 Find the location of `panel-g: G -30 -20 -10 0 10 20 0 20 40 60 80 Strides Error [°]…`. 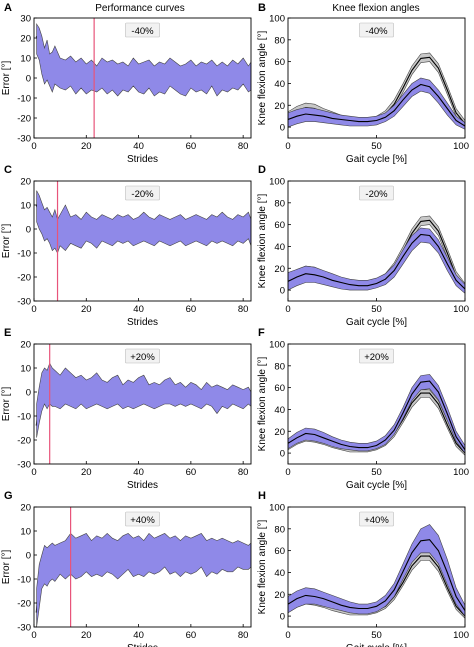

panel-g: G -30 -20 -10 0 10 20 0 20 40 60 80 Strides Error [°]… is located at coordinates (126, 568).